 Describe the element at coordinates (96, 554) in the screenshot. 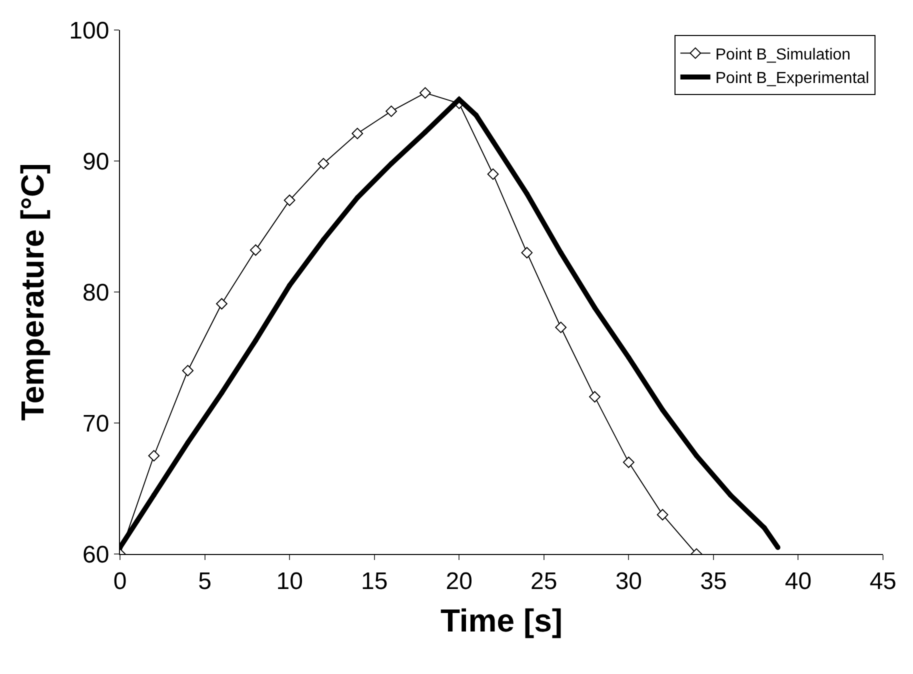

I see `y-tick-label: 60` at that location.